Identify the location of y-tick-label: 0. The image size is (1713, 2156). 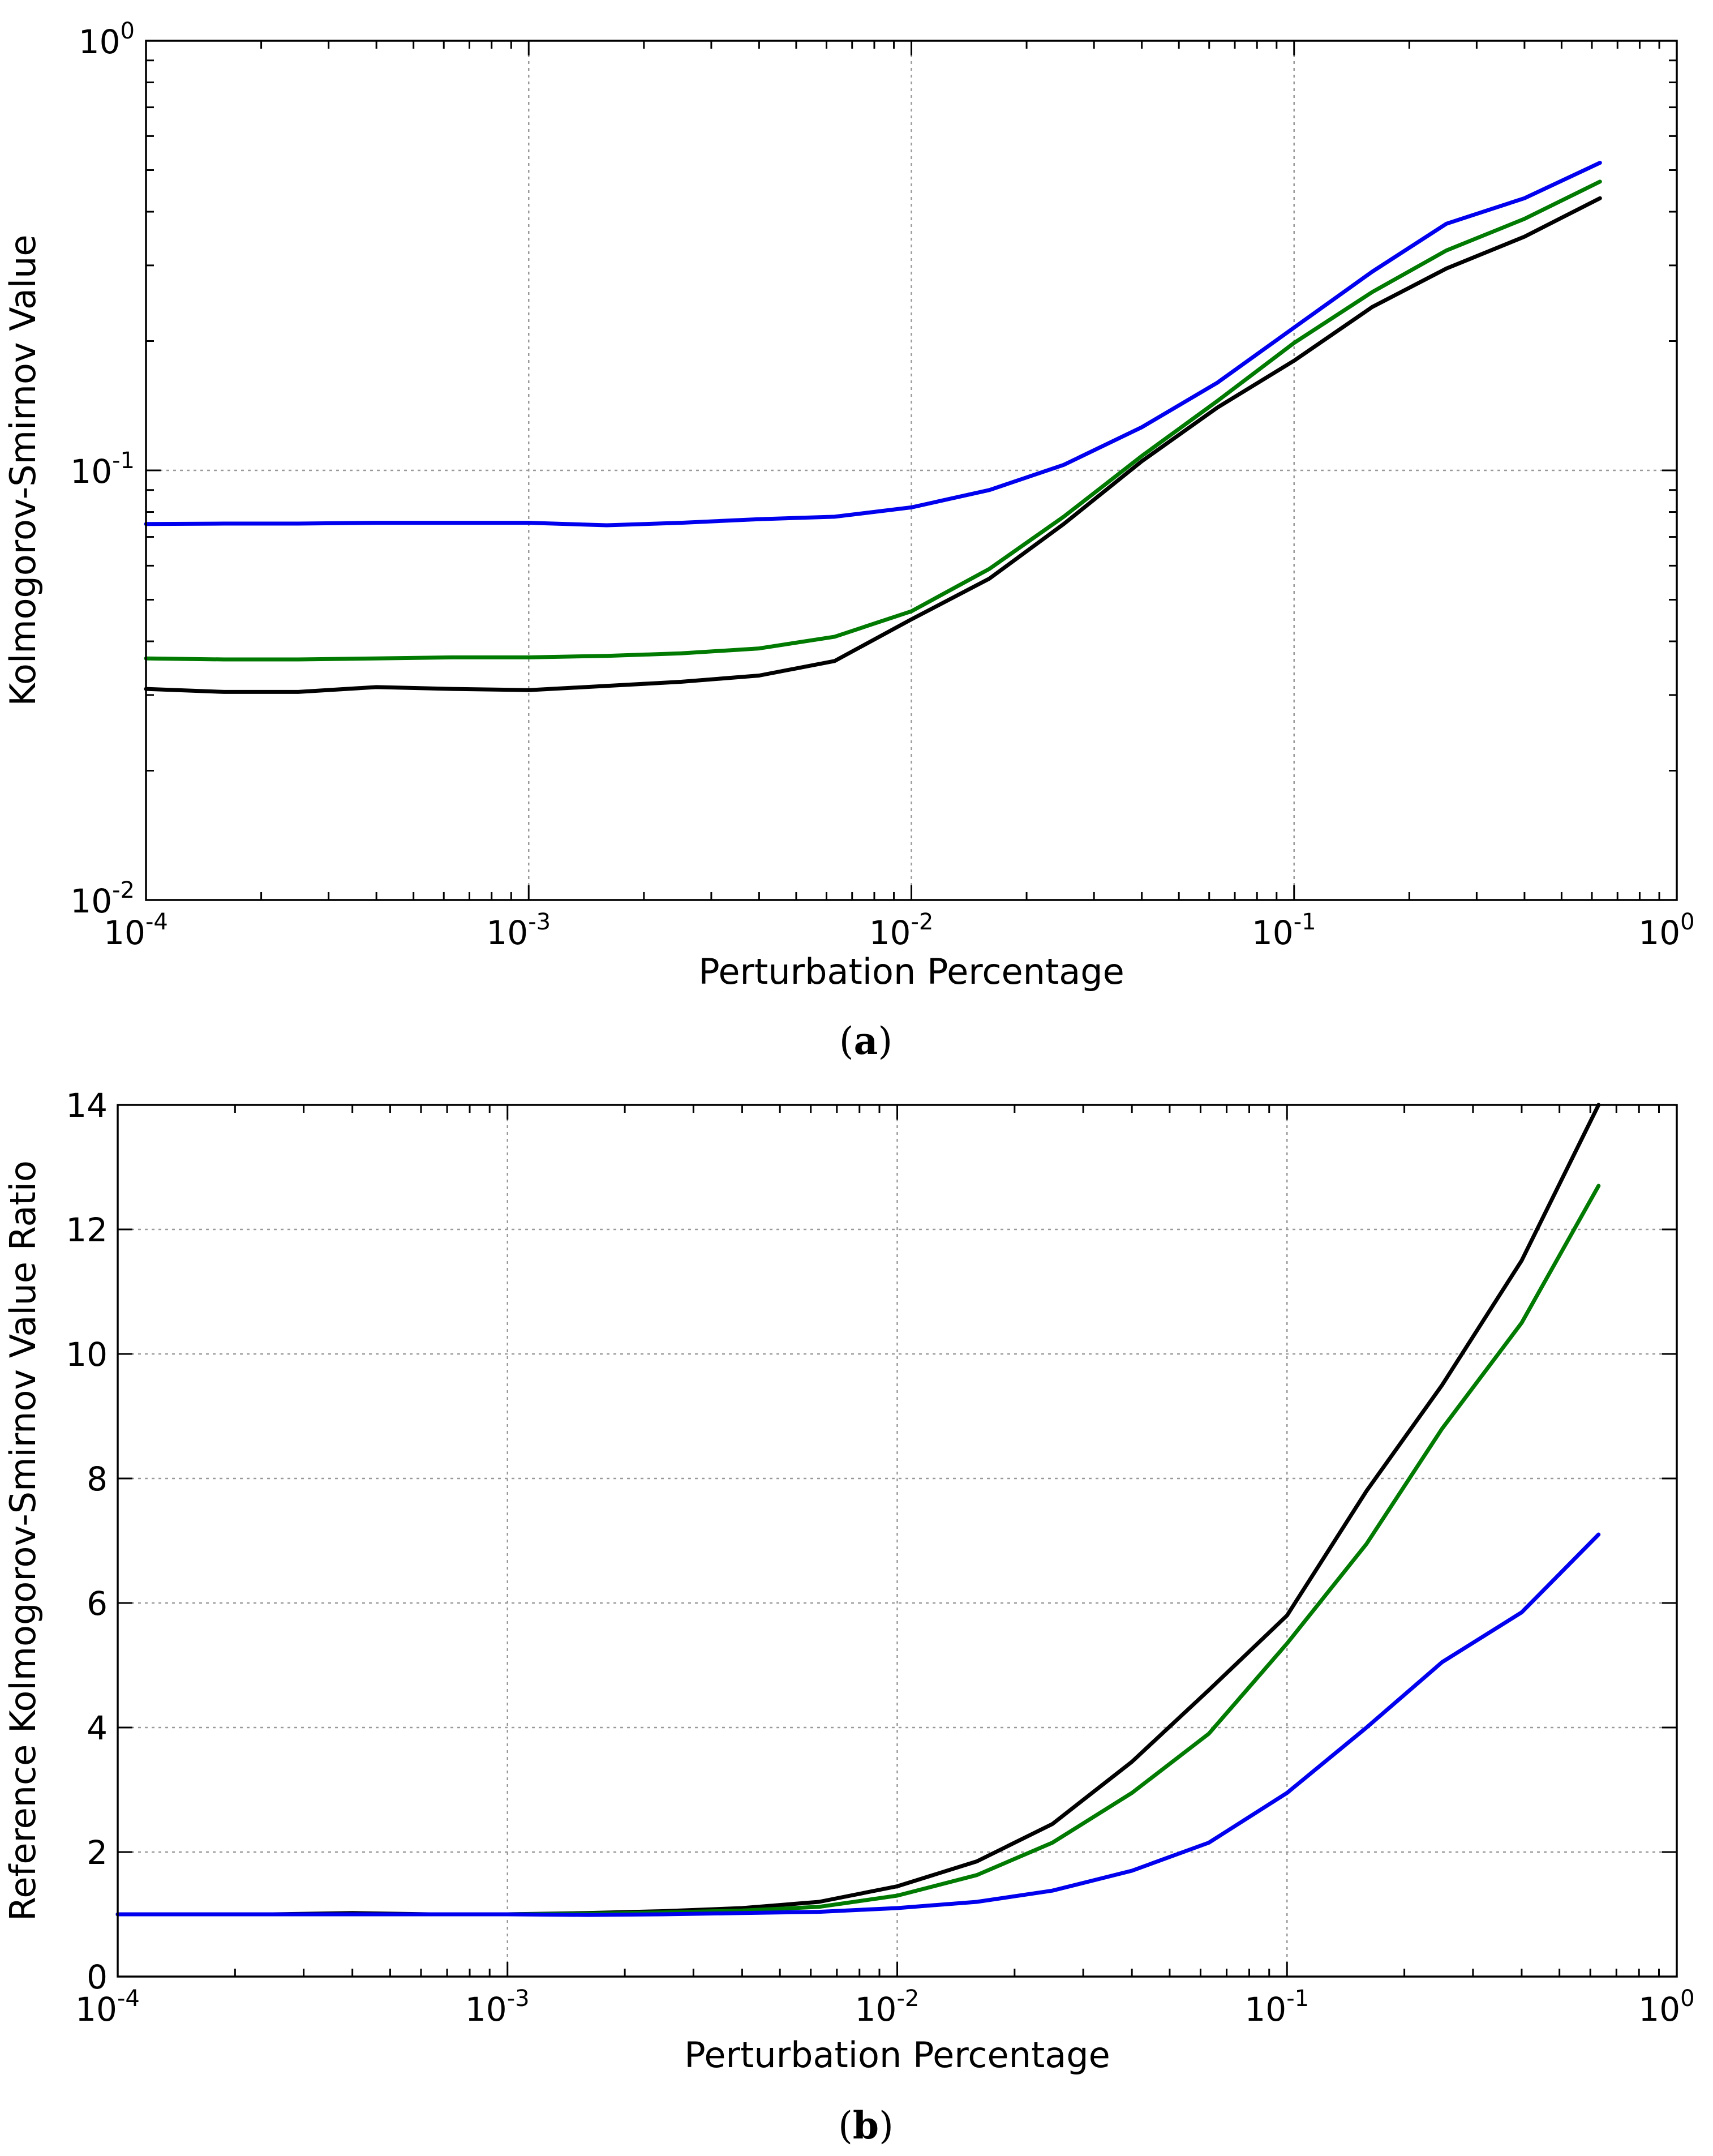
(97, 1977).